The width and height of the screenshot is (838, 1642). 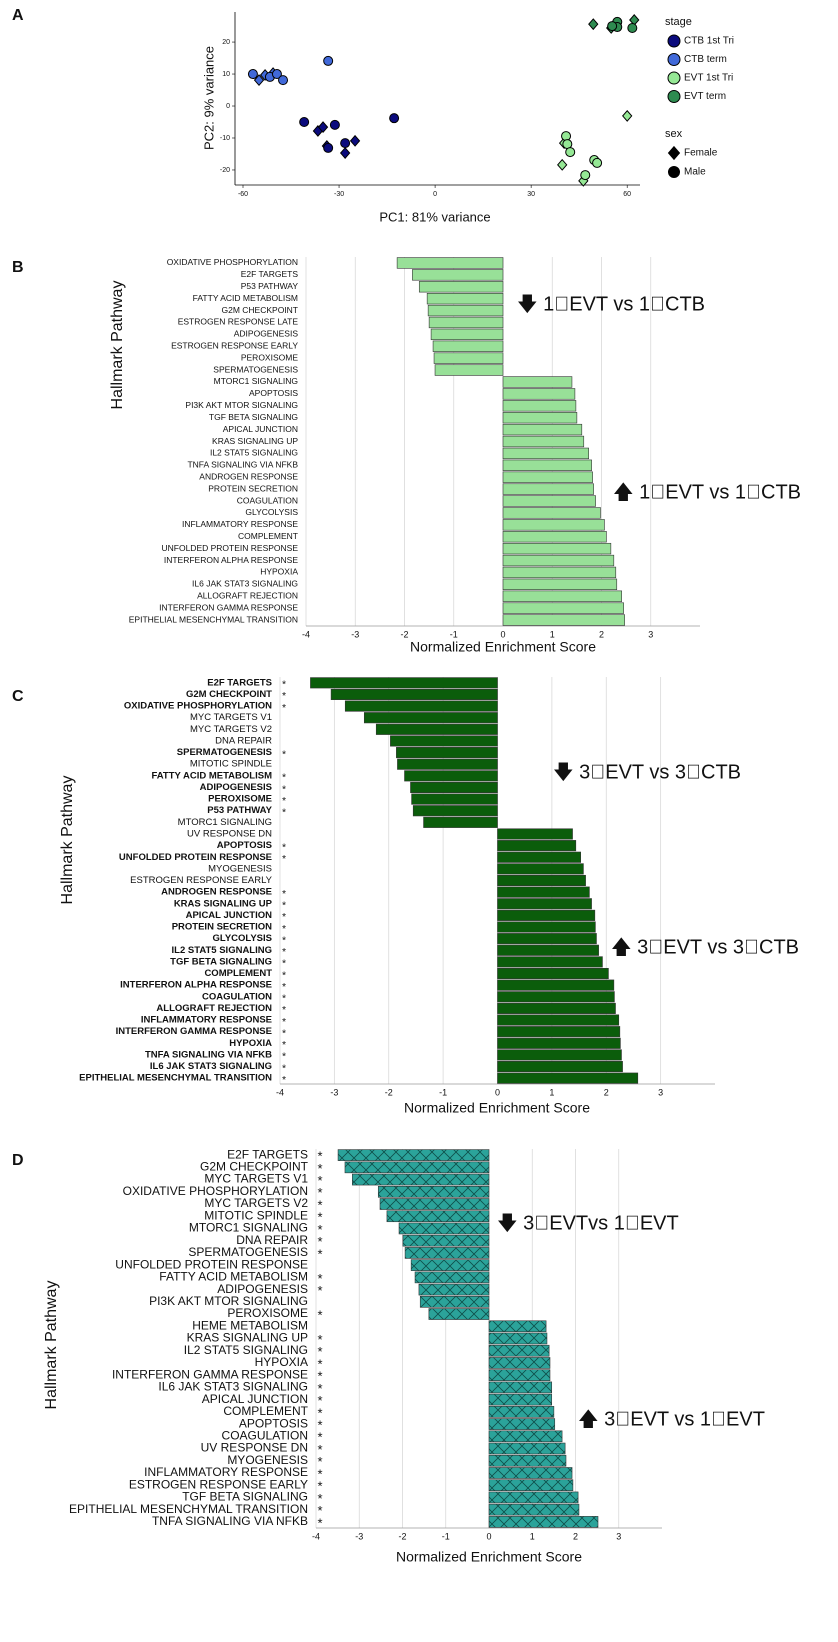 What do you see at coordinates (226, 74) in the screenshot?
I see `y-tick-label: 10` at bounding box center [226, 74].